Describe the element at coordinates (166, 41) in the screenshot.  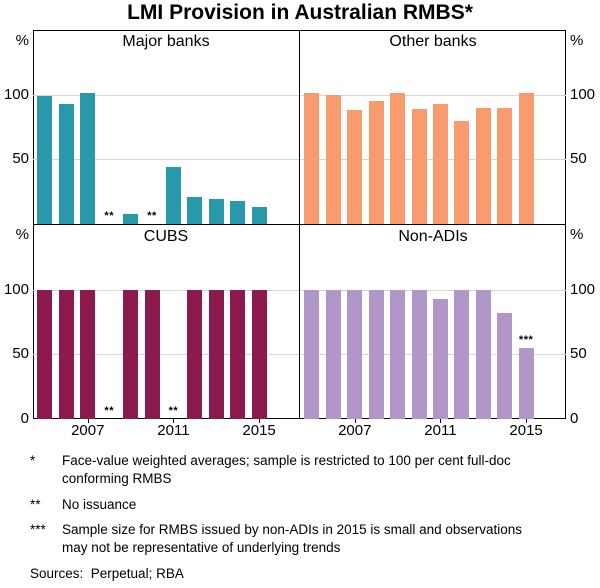
I see `panel-title: Major banks` at that location.